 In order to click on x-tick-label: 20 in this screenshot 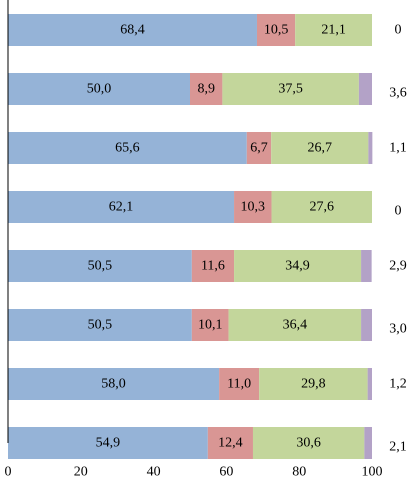, I will do `click(81, 472)`.